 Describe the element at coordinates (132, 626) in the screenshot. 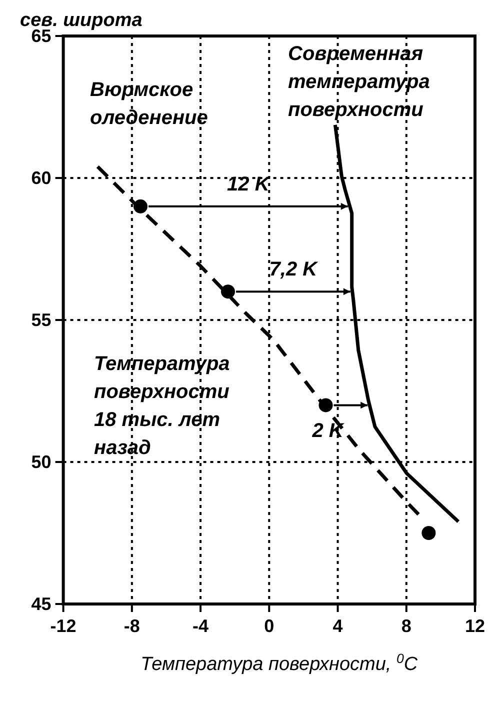

I see `x-tick-label: -8` at that location.